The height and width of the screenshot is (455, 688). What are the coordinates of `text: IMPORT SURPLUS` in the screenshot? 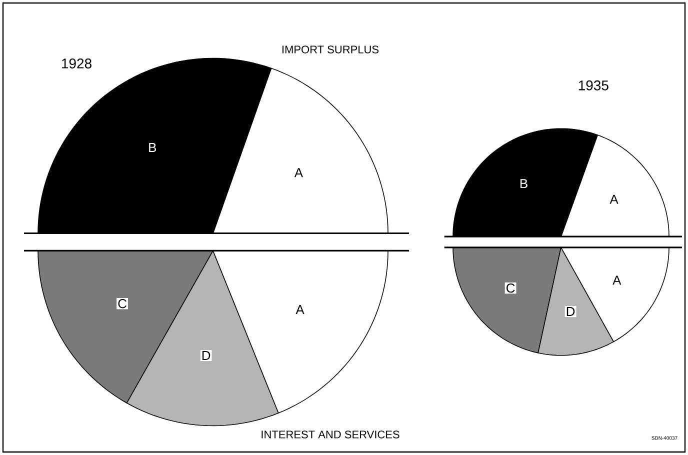 It's located at (330, 50).